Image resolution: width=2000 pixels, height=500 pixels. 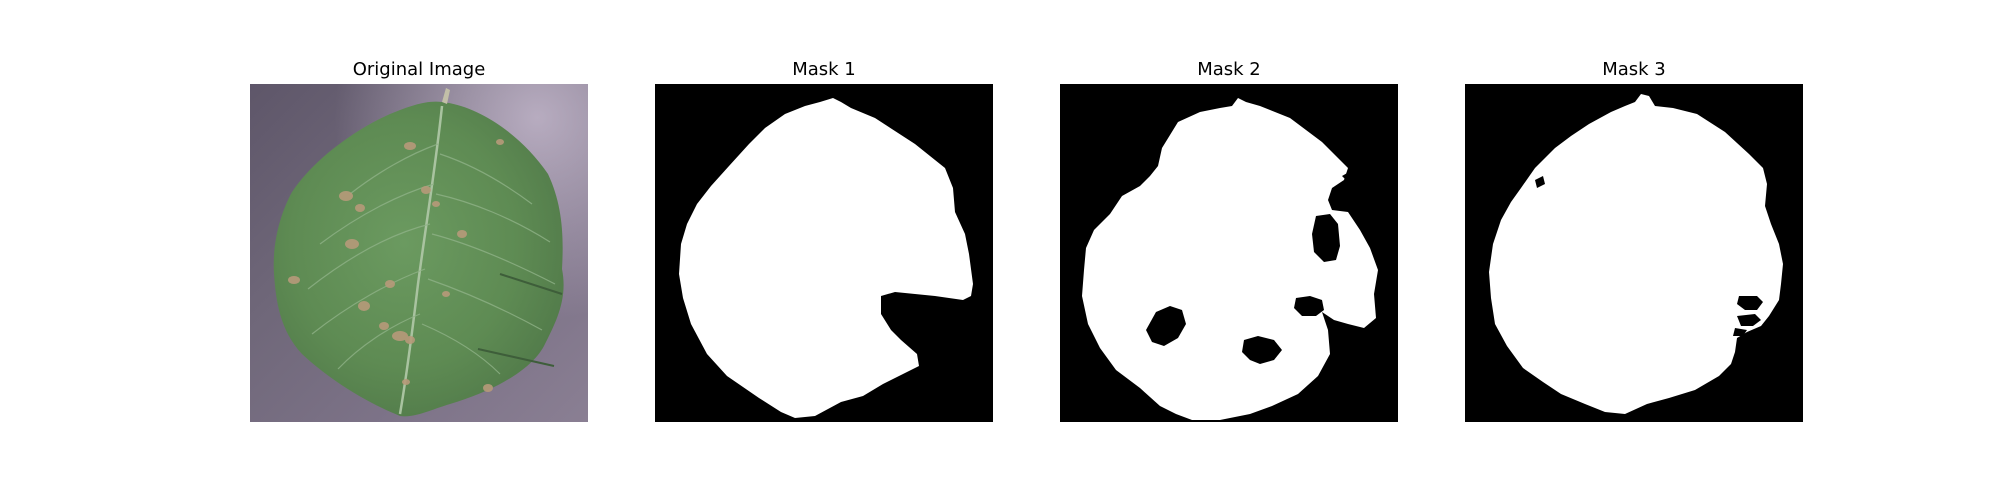 What do you see at coordinates (824, 69) in the screenshot?
I see `mask-1-title: Mask 1` at bounding box center [824, 69].